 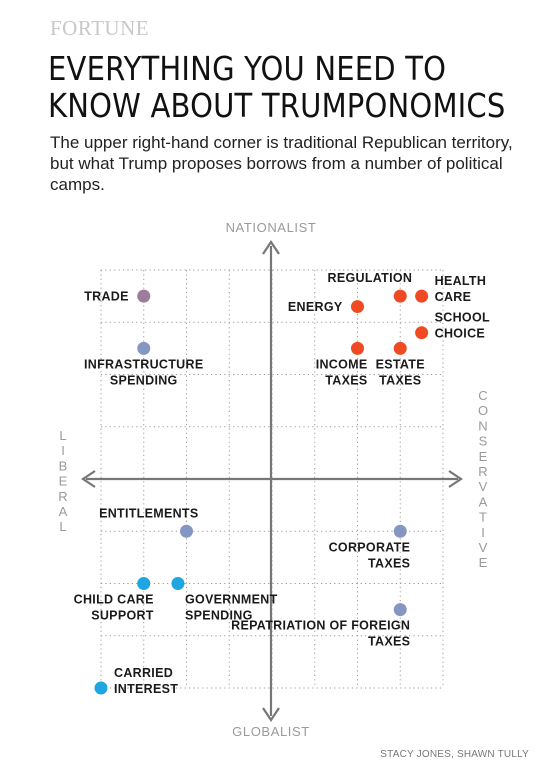 I want to click on point-label-carried-interest: INTEREST, so click(x=146, y=689).